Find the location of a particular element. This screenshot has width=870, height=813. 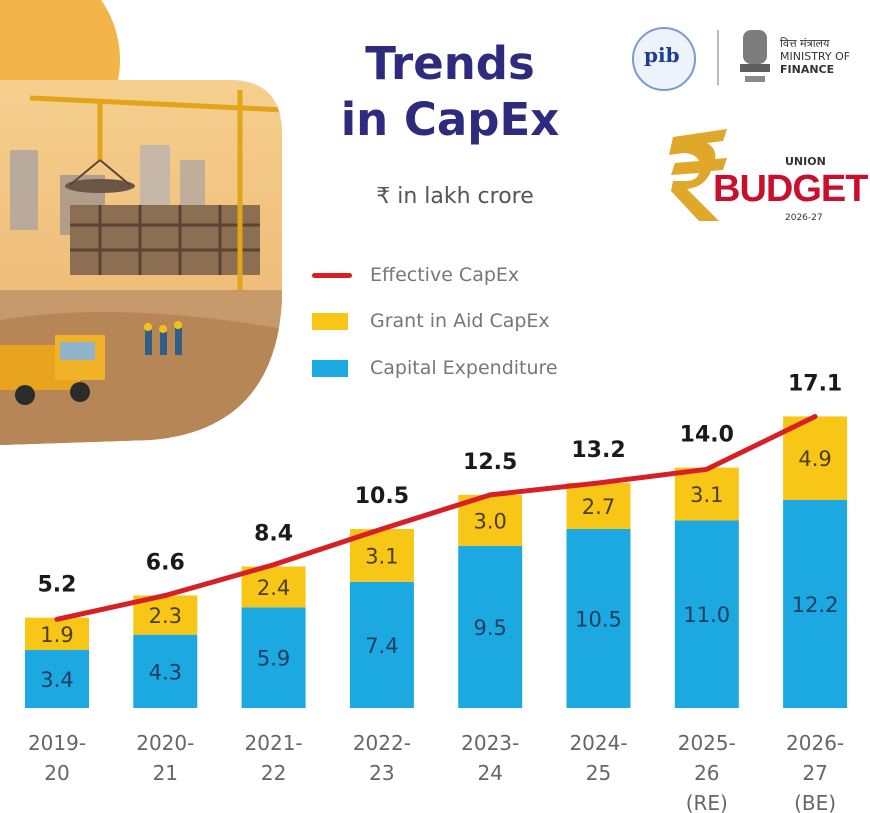

ministry-line-2: MINISTRY OF is located at coordinates (815, 56).